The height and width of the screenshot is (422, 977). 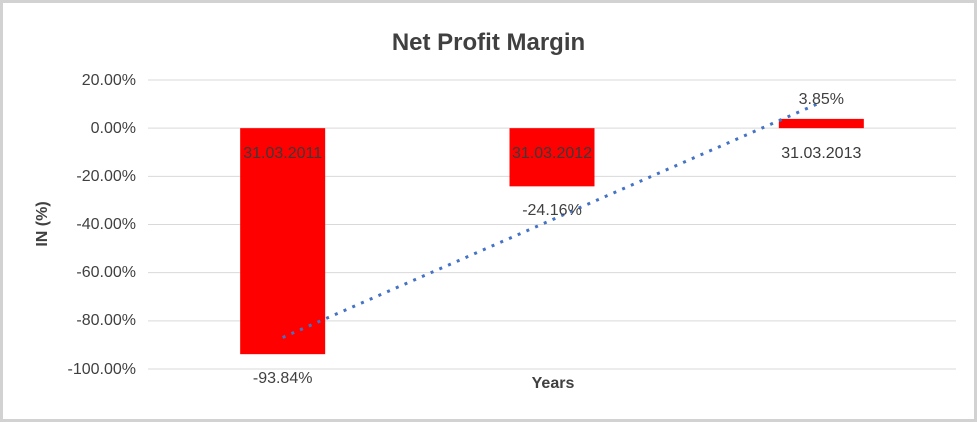 What do you see at coordinates (552, 211) in the screenshot?
I see `data-label: -24.16%` at bounding box center [552, 211].